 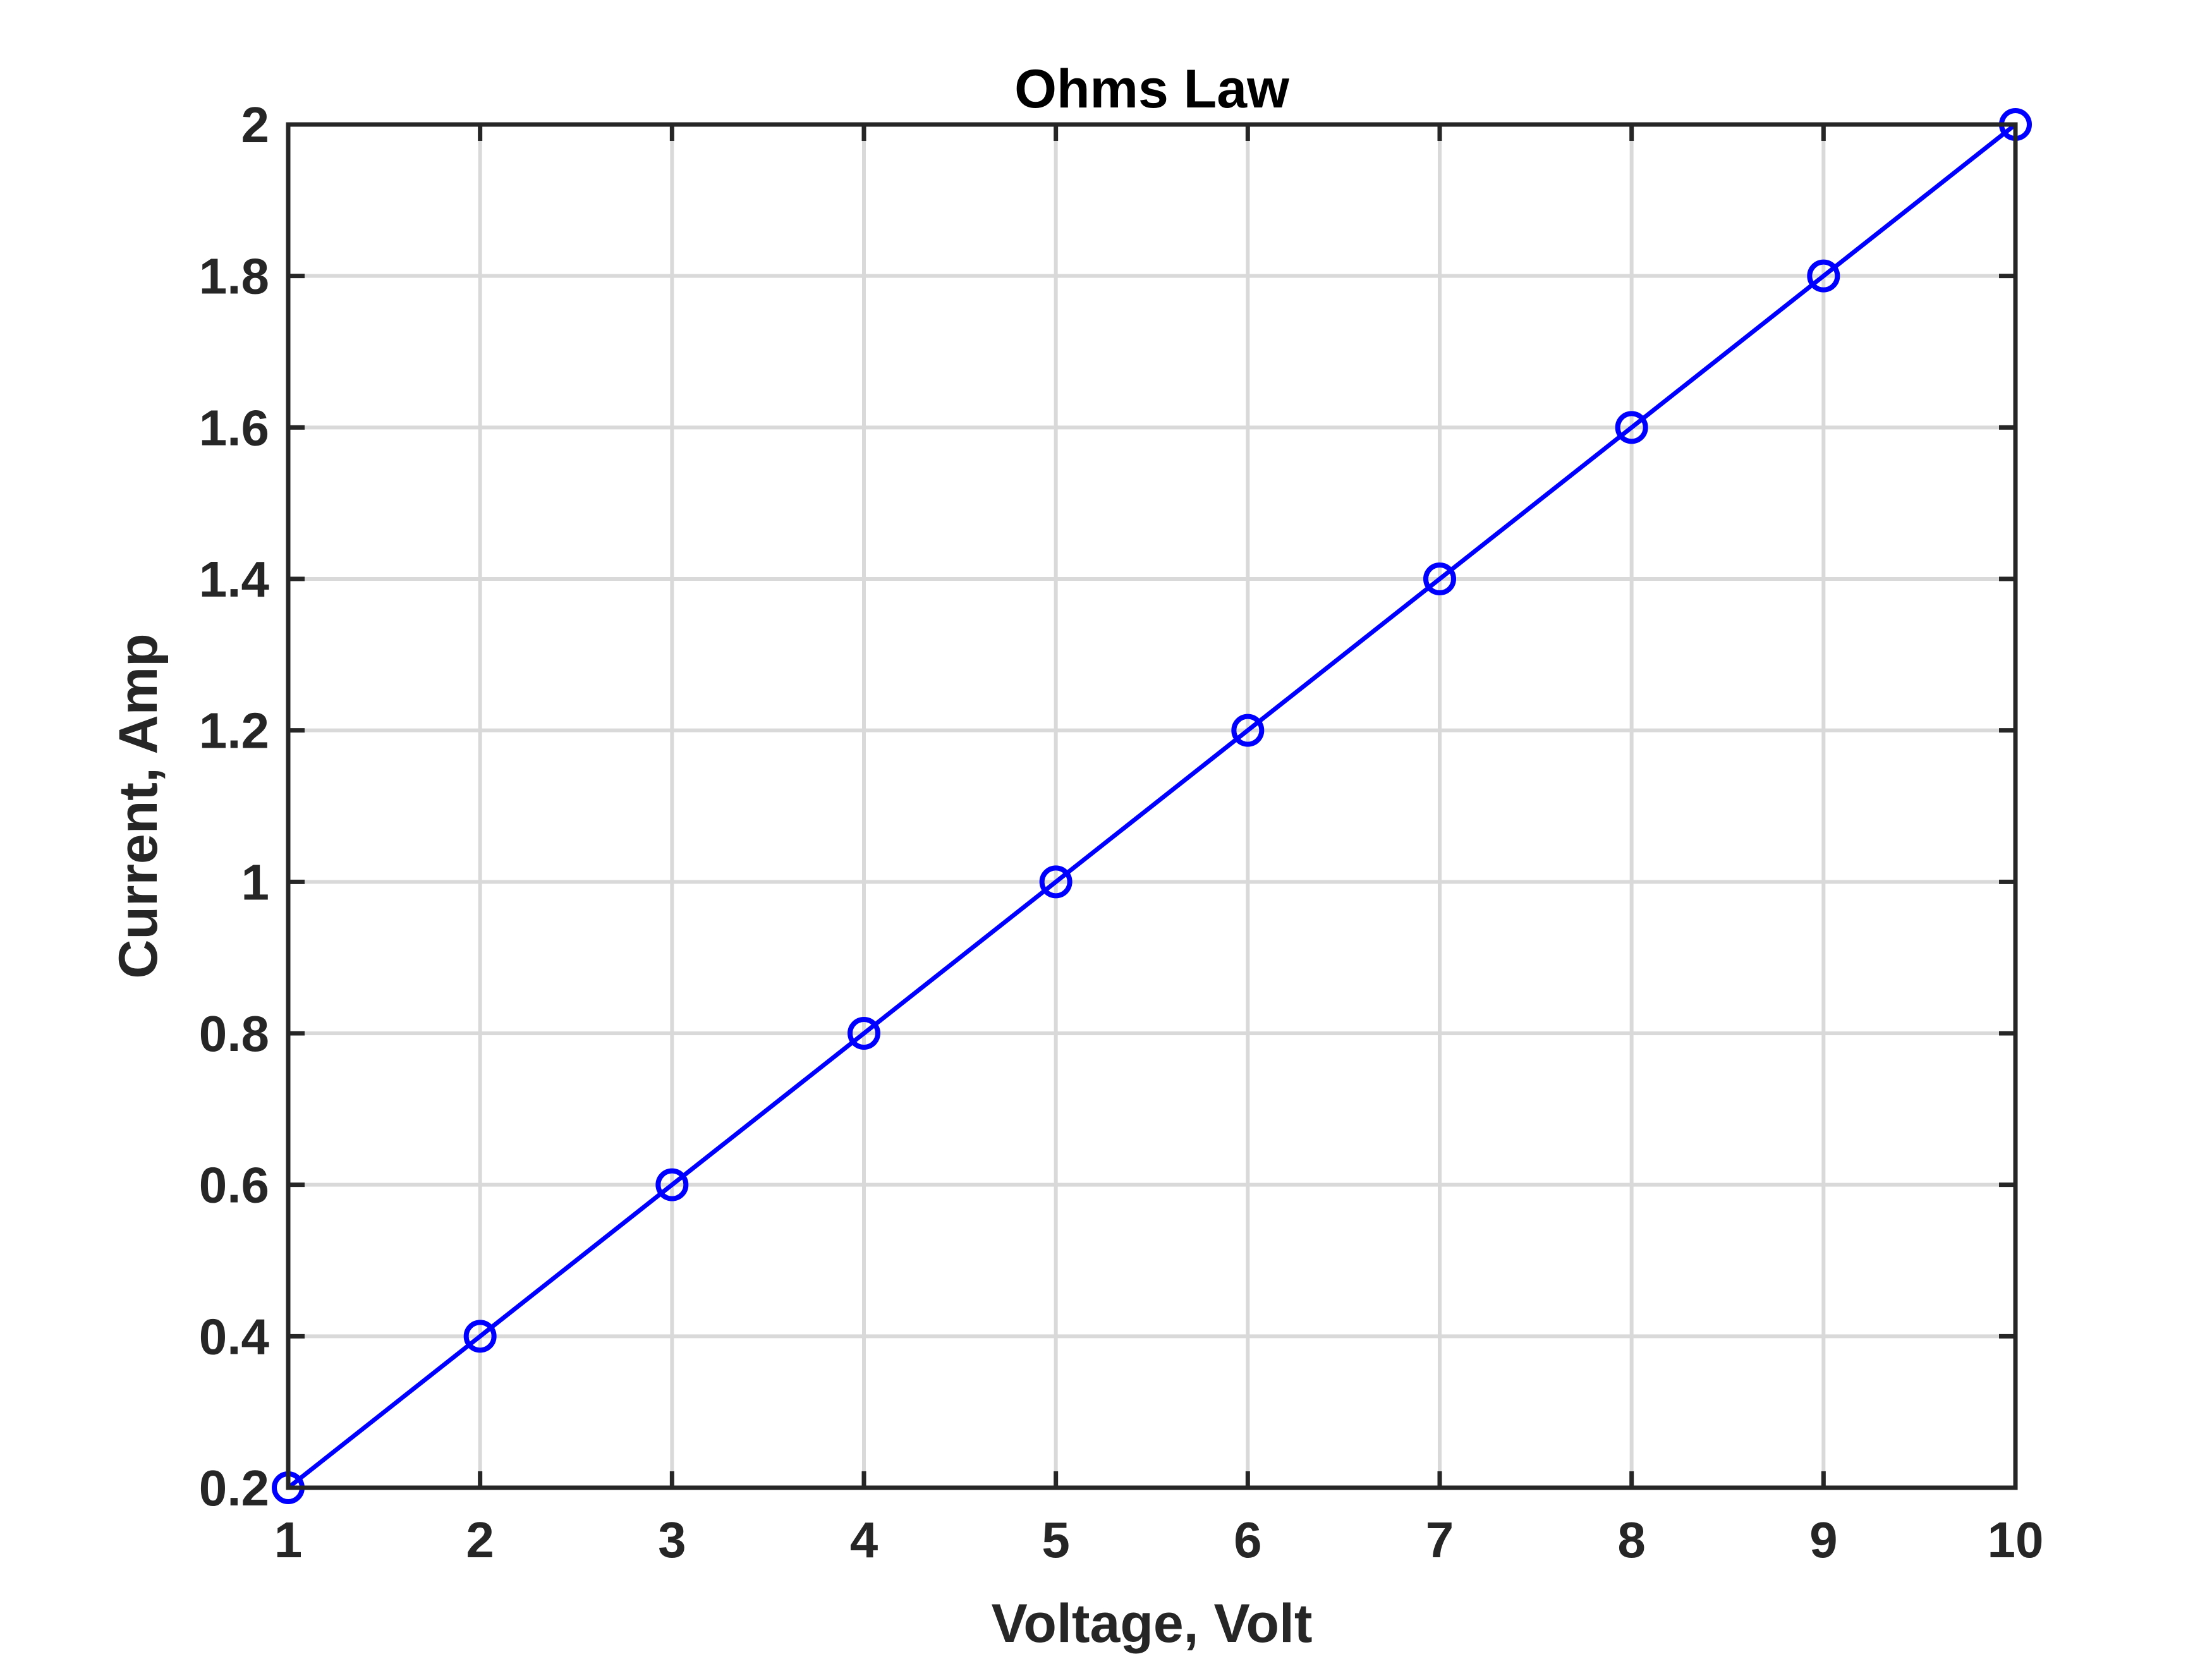 I want to click on x-tick-label: 4, so click(x=864, y=1540).